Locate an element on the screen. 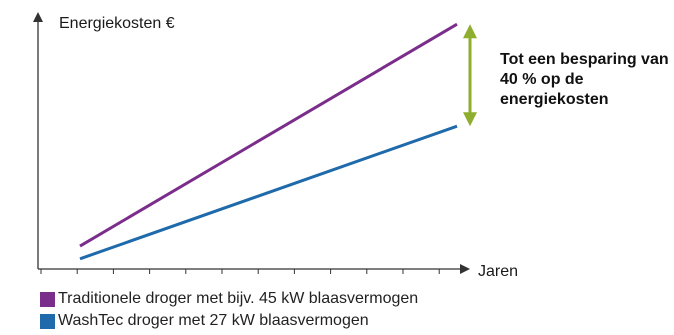  savings-arrow-head-top is located at coordinates (470, 31).